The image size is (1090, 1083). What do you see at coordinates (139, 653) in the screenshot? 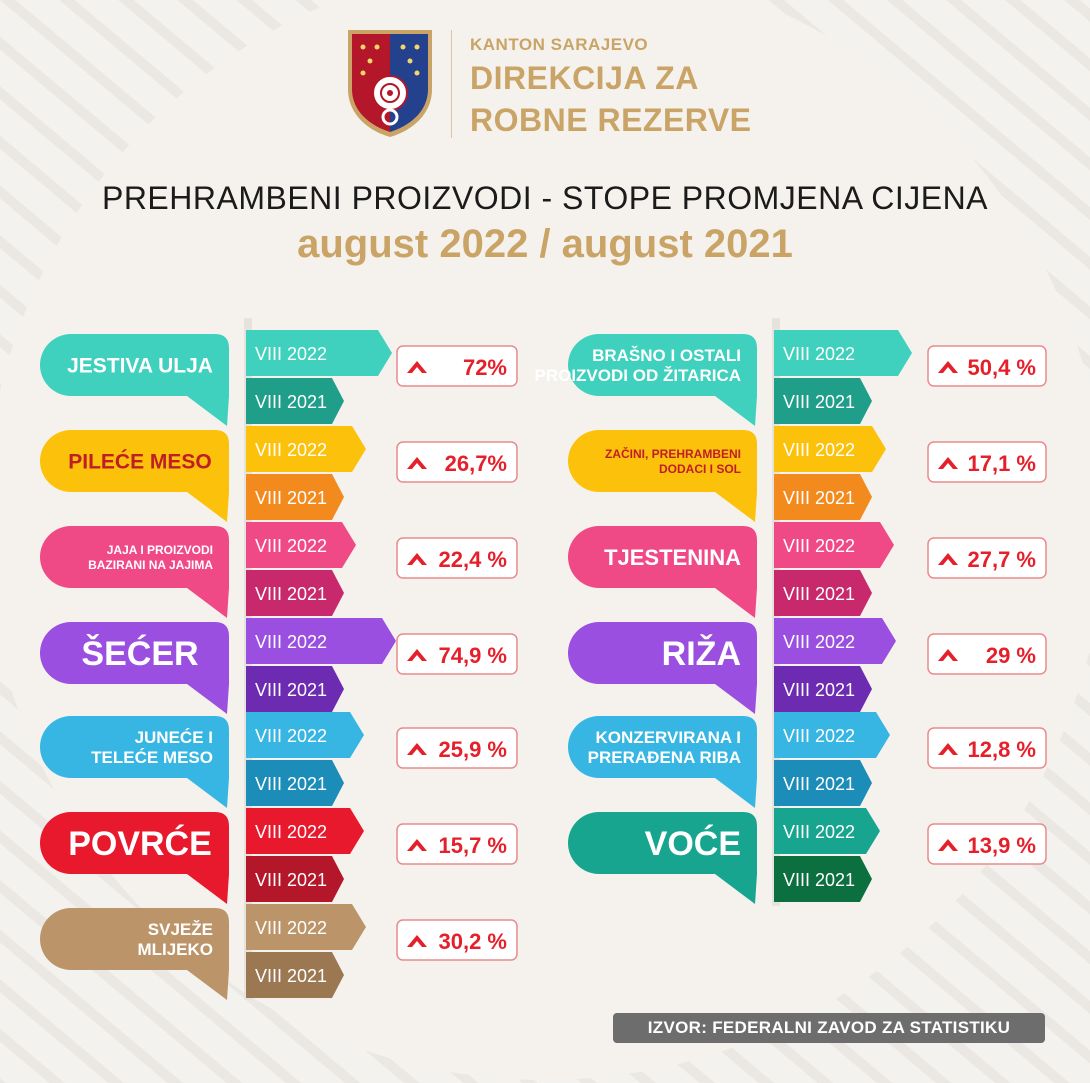
I see `category-label: ŠEĆER` at bounding box center [139, 653].